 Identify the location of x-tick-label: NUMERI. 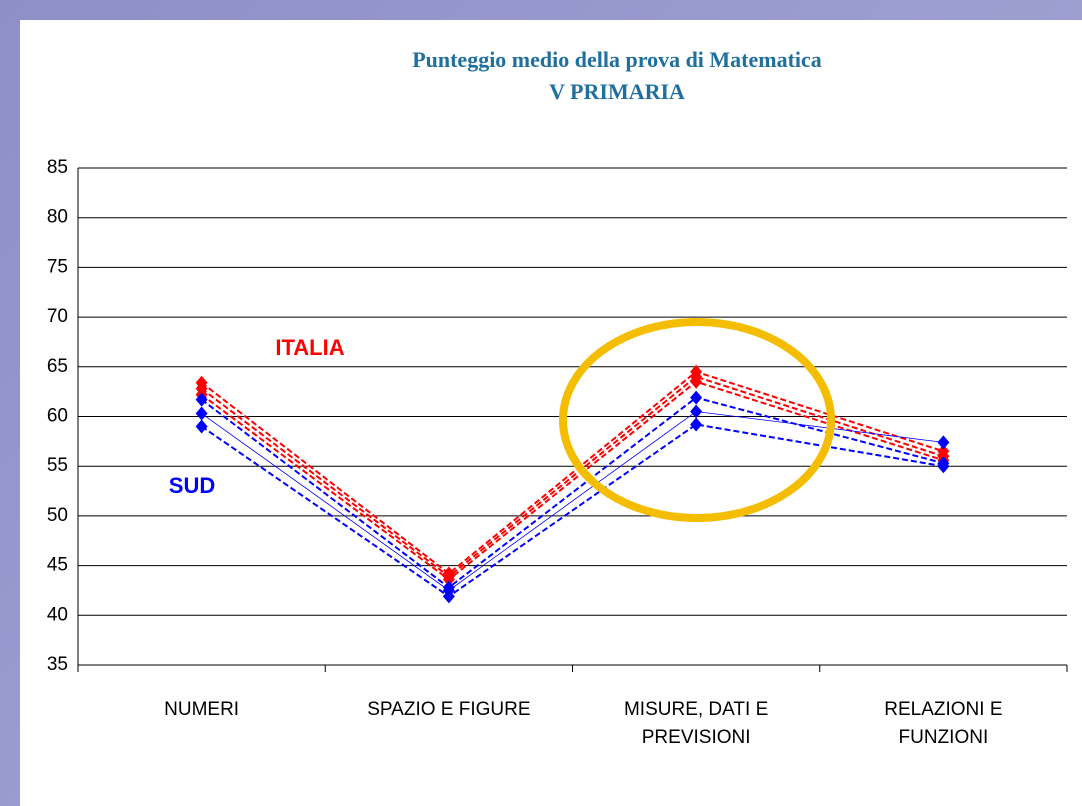
(201, 709).